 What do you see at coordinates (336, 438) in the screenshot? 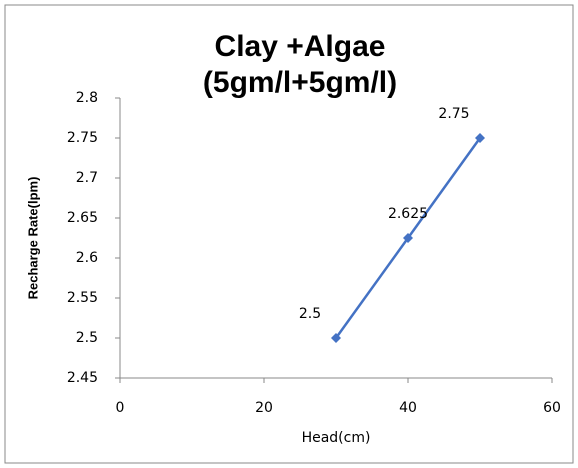
I see `x-axis-label: Head(cm)` at bounding box center [336, 438].